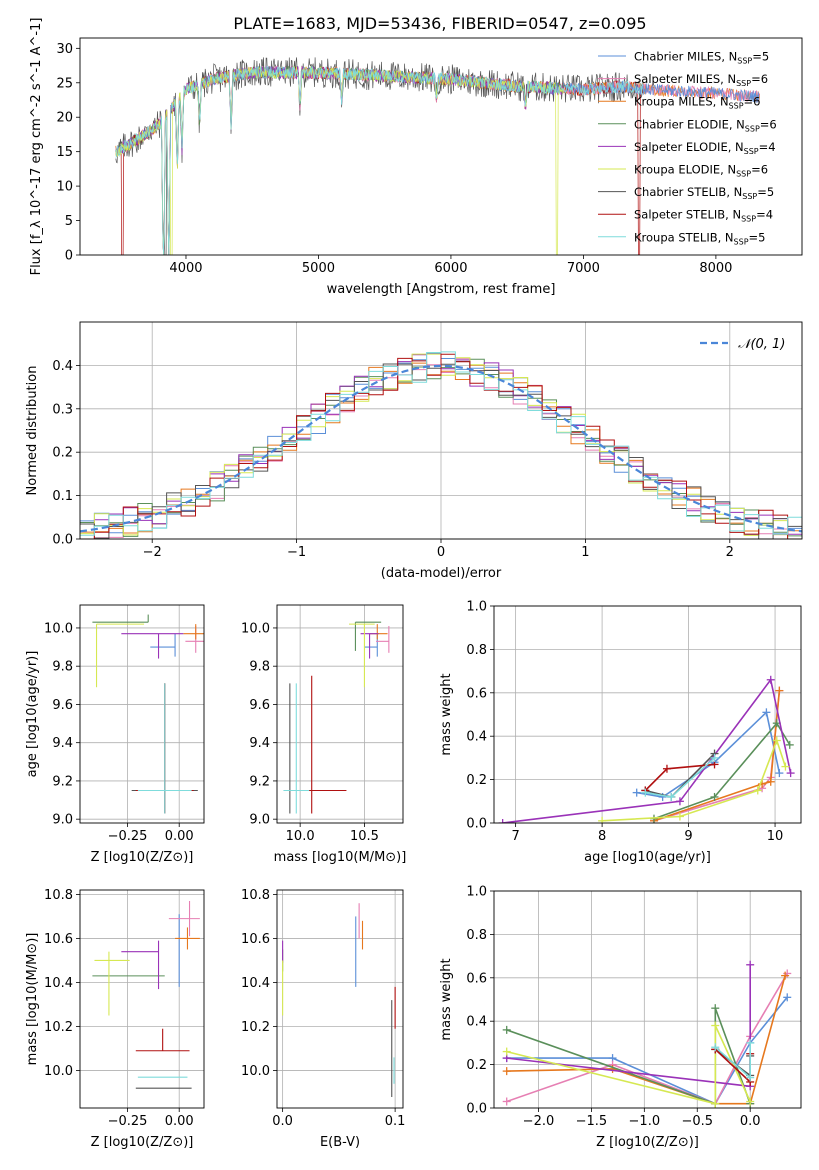 This screenshot has width=819, height=1170. I want to click on age-vs-mass-plot, so click(336, 717).